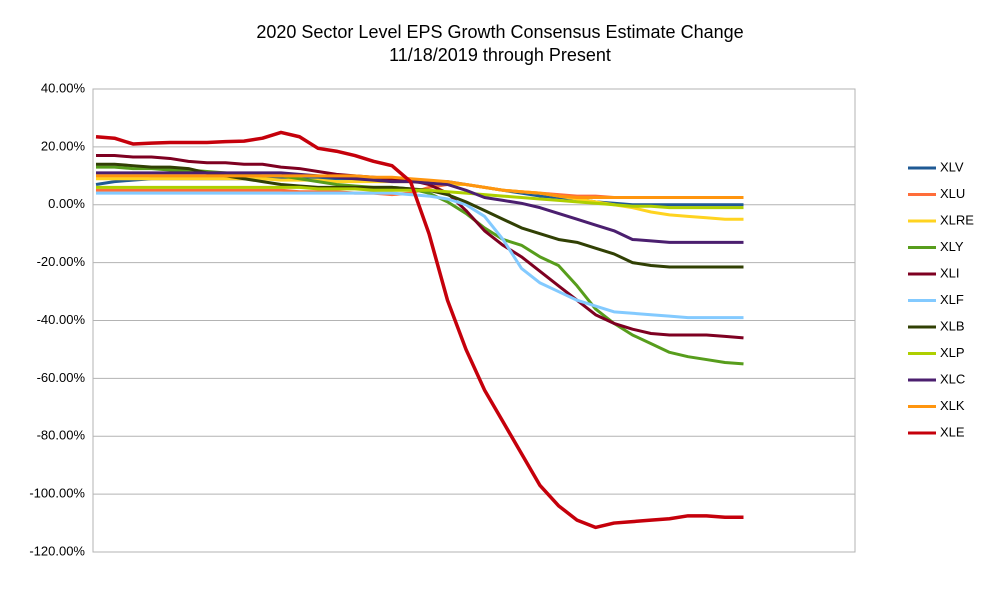  What do you see at coordinates (950, 272) in the screenshot?
I see `legend-label: XLI` at bounding box center [950, 272].